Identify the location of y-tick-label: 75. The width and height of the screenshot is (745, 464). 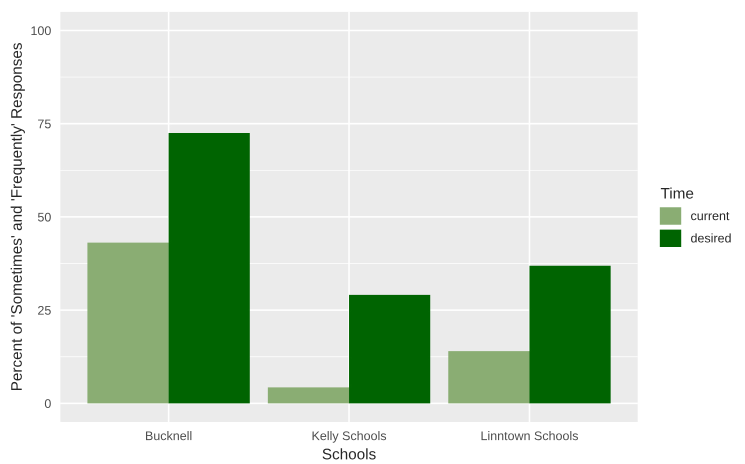
(44, 124).